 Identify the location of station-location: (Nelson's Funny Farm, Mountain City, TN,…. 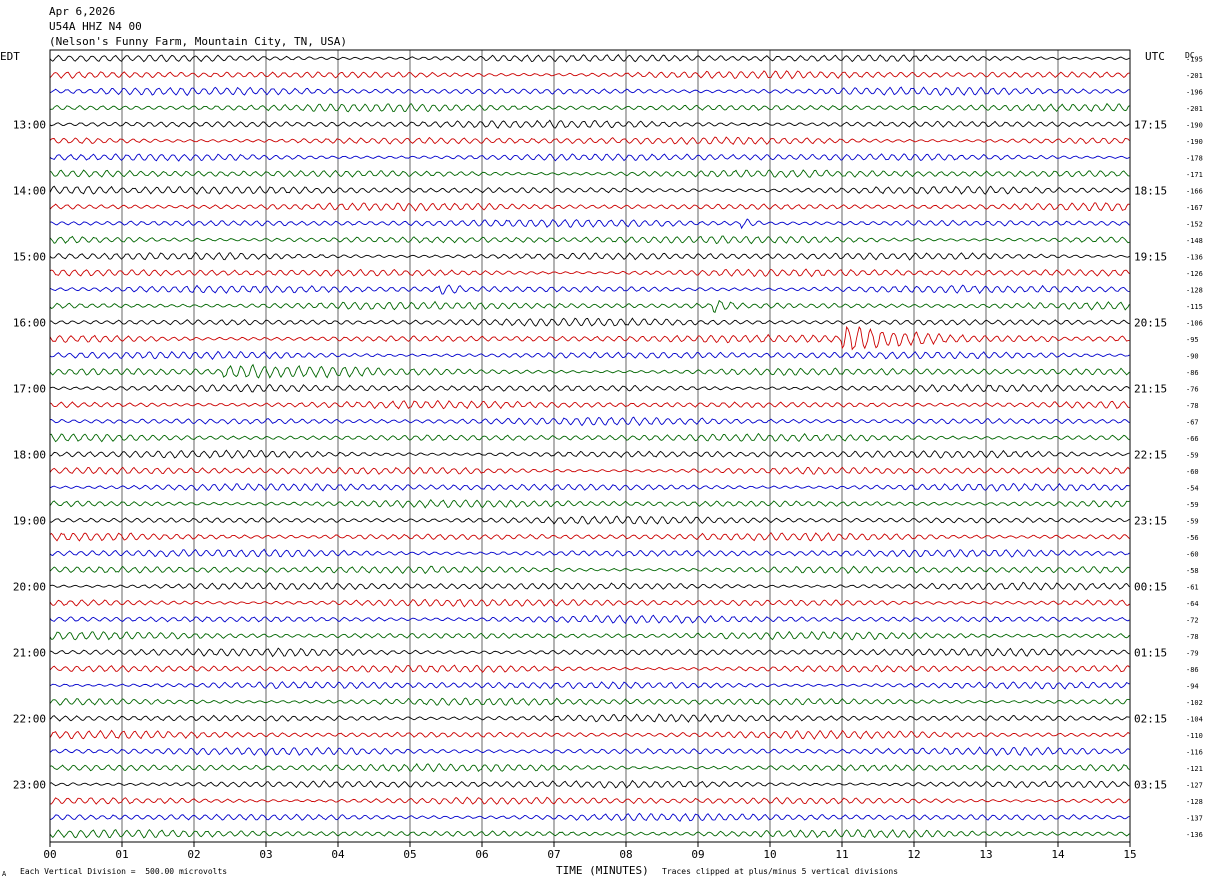
(198, 41).